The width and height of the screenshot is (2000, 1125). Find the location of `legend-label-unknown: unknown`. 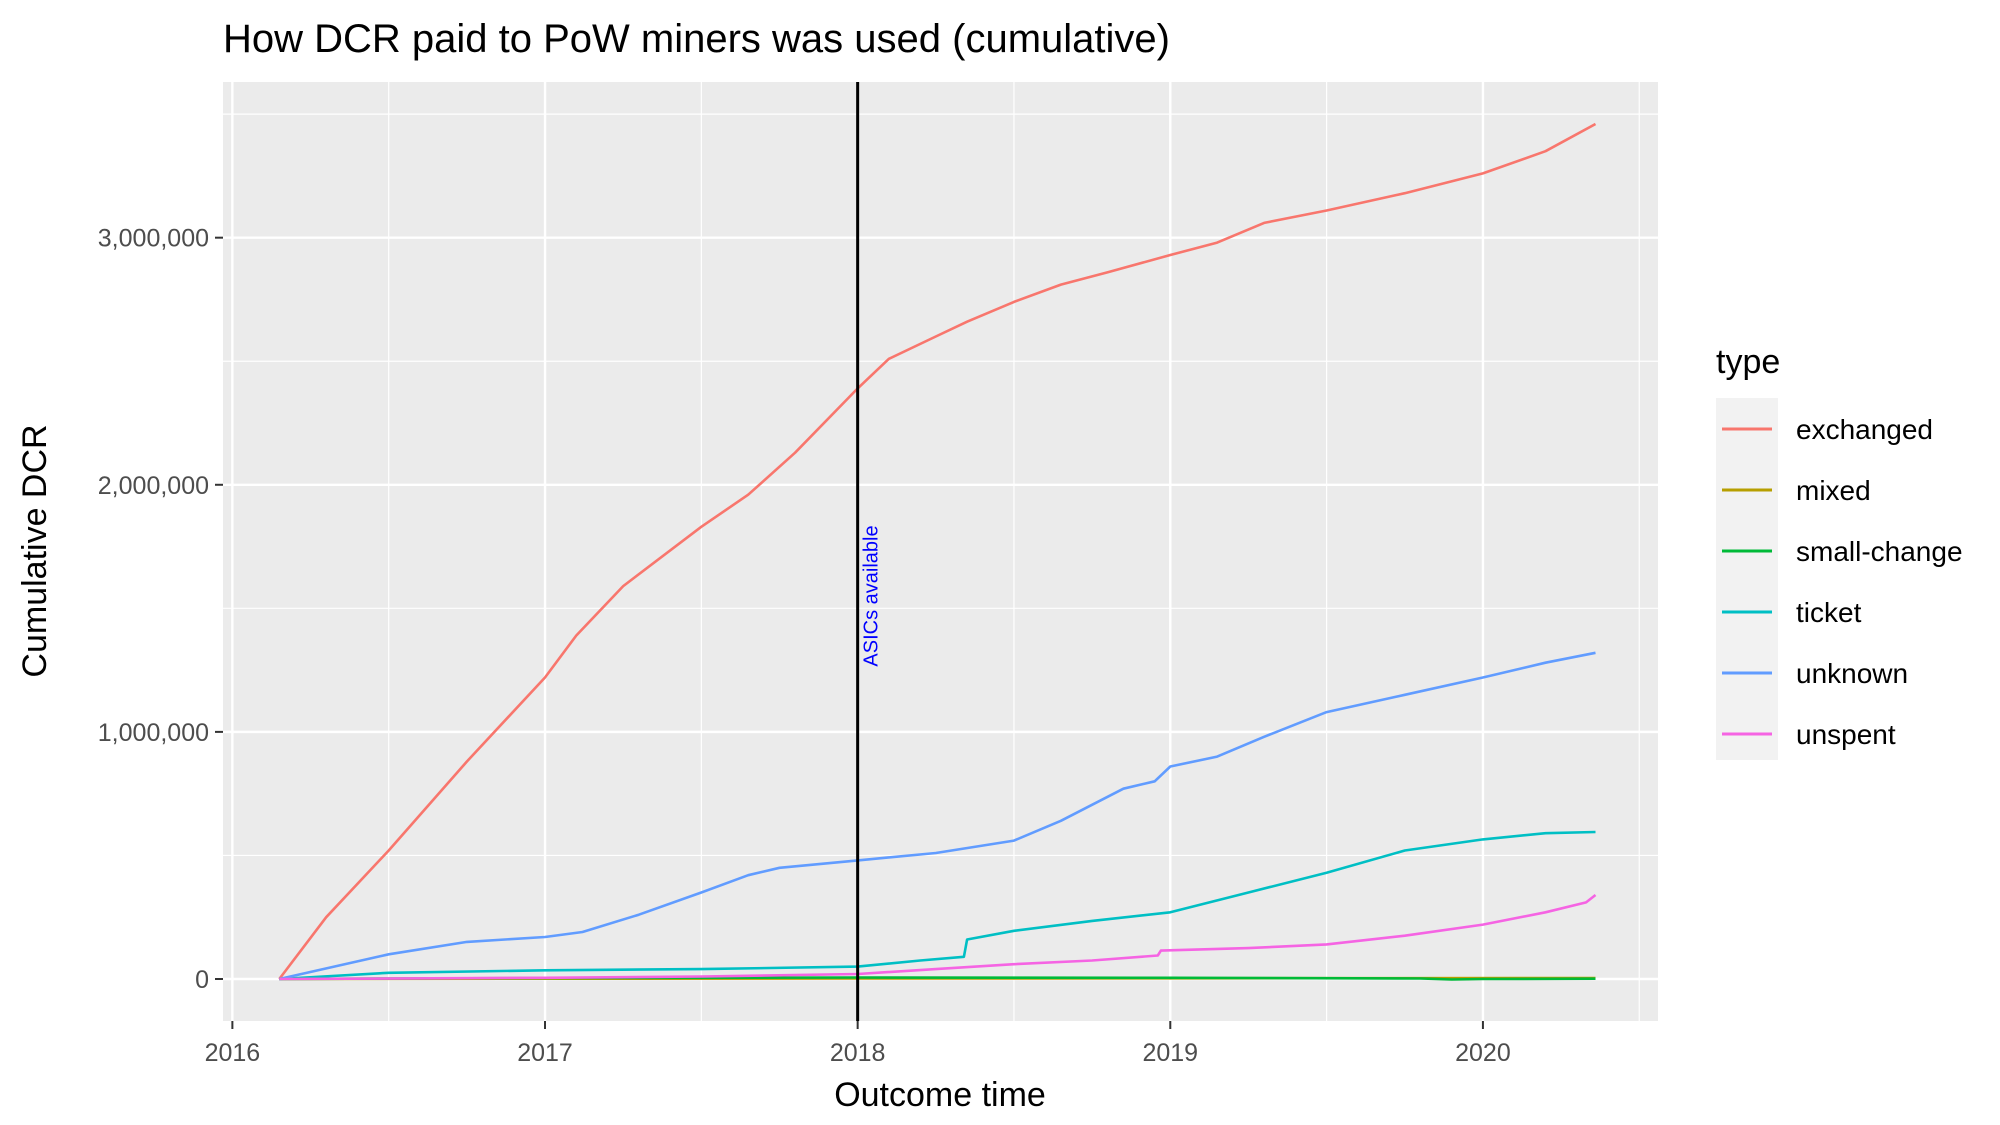

legend-label-unknown: unknown is located at coordinates (1852, 673).